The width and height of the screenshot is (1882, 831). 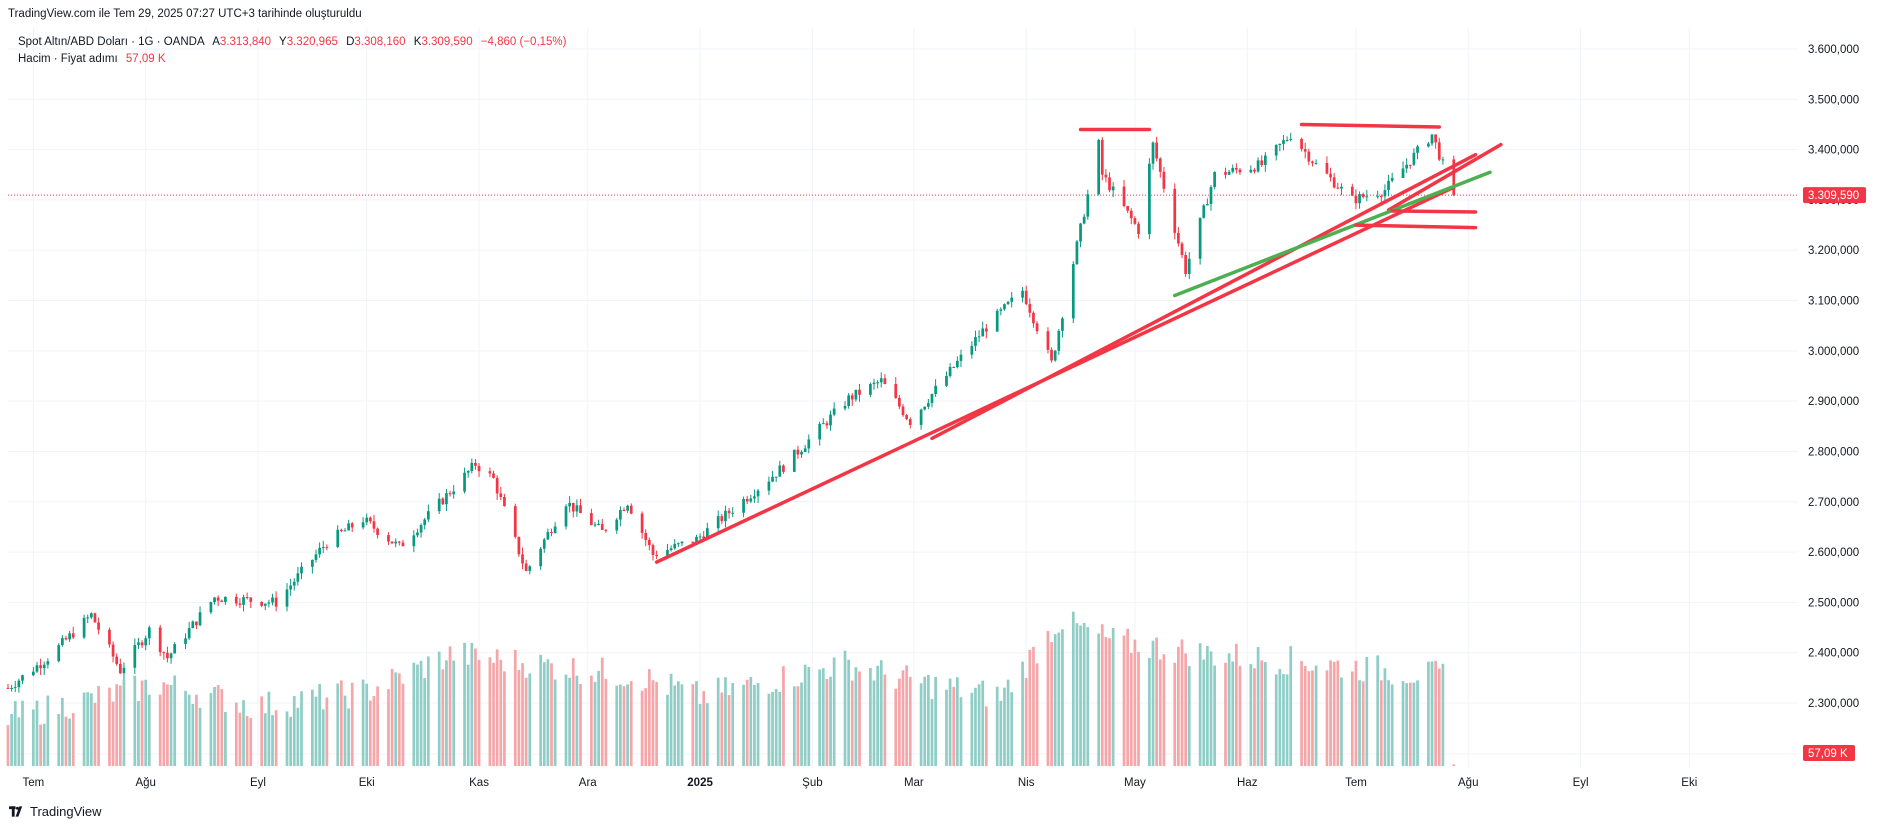 What do you see at coordinates (1829, 753) in the screenshot?
I see `last-volume-label-bg` at bounding box center [1829, 753].